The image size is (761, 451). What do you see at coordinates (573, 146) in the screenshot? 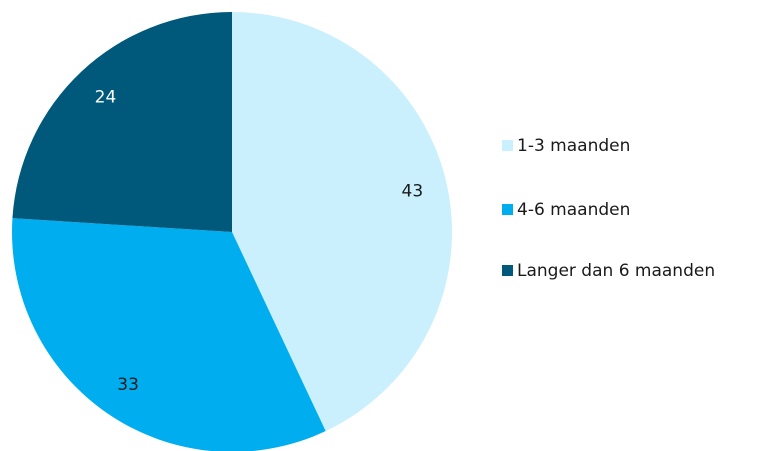
I see `legend-label: 1-3 maanden` at bounding box center [573, 146].